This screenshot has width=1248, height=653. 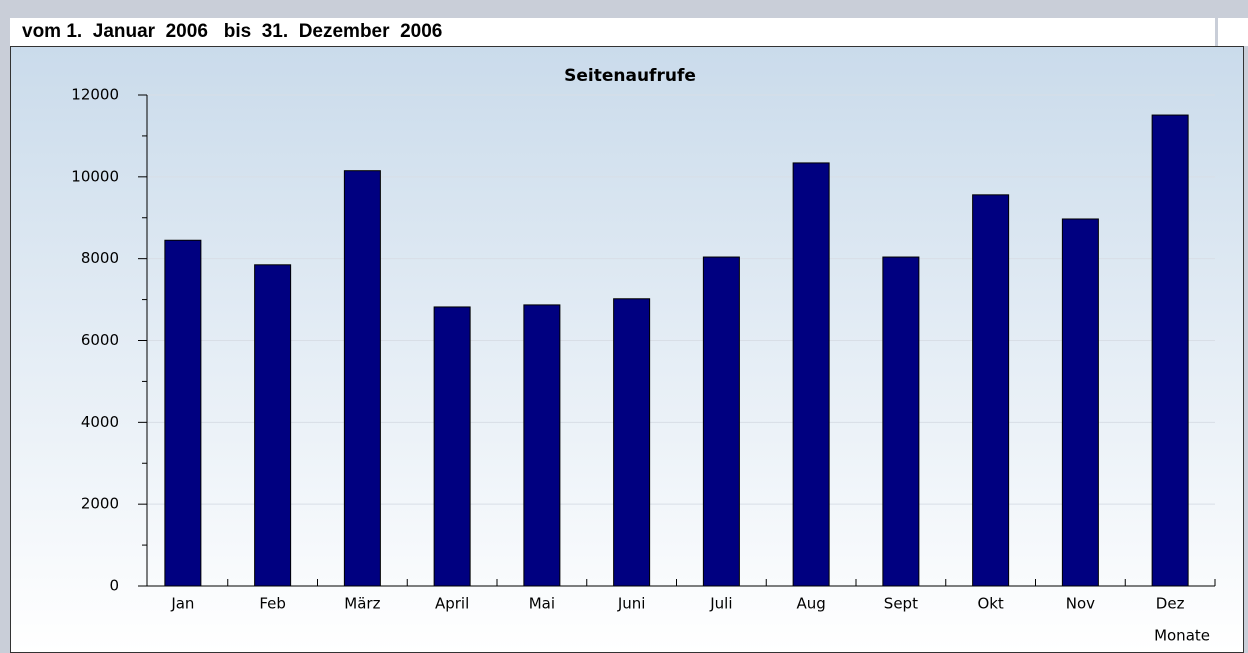 What do you see at coordinates (901, 604) in the screenshot?
I see `x-tick-label: Sept` at bounding box center [901, 604].